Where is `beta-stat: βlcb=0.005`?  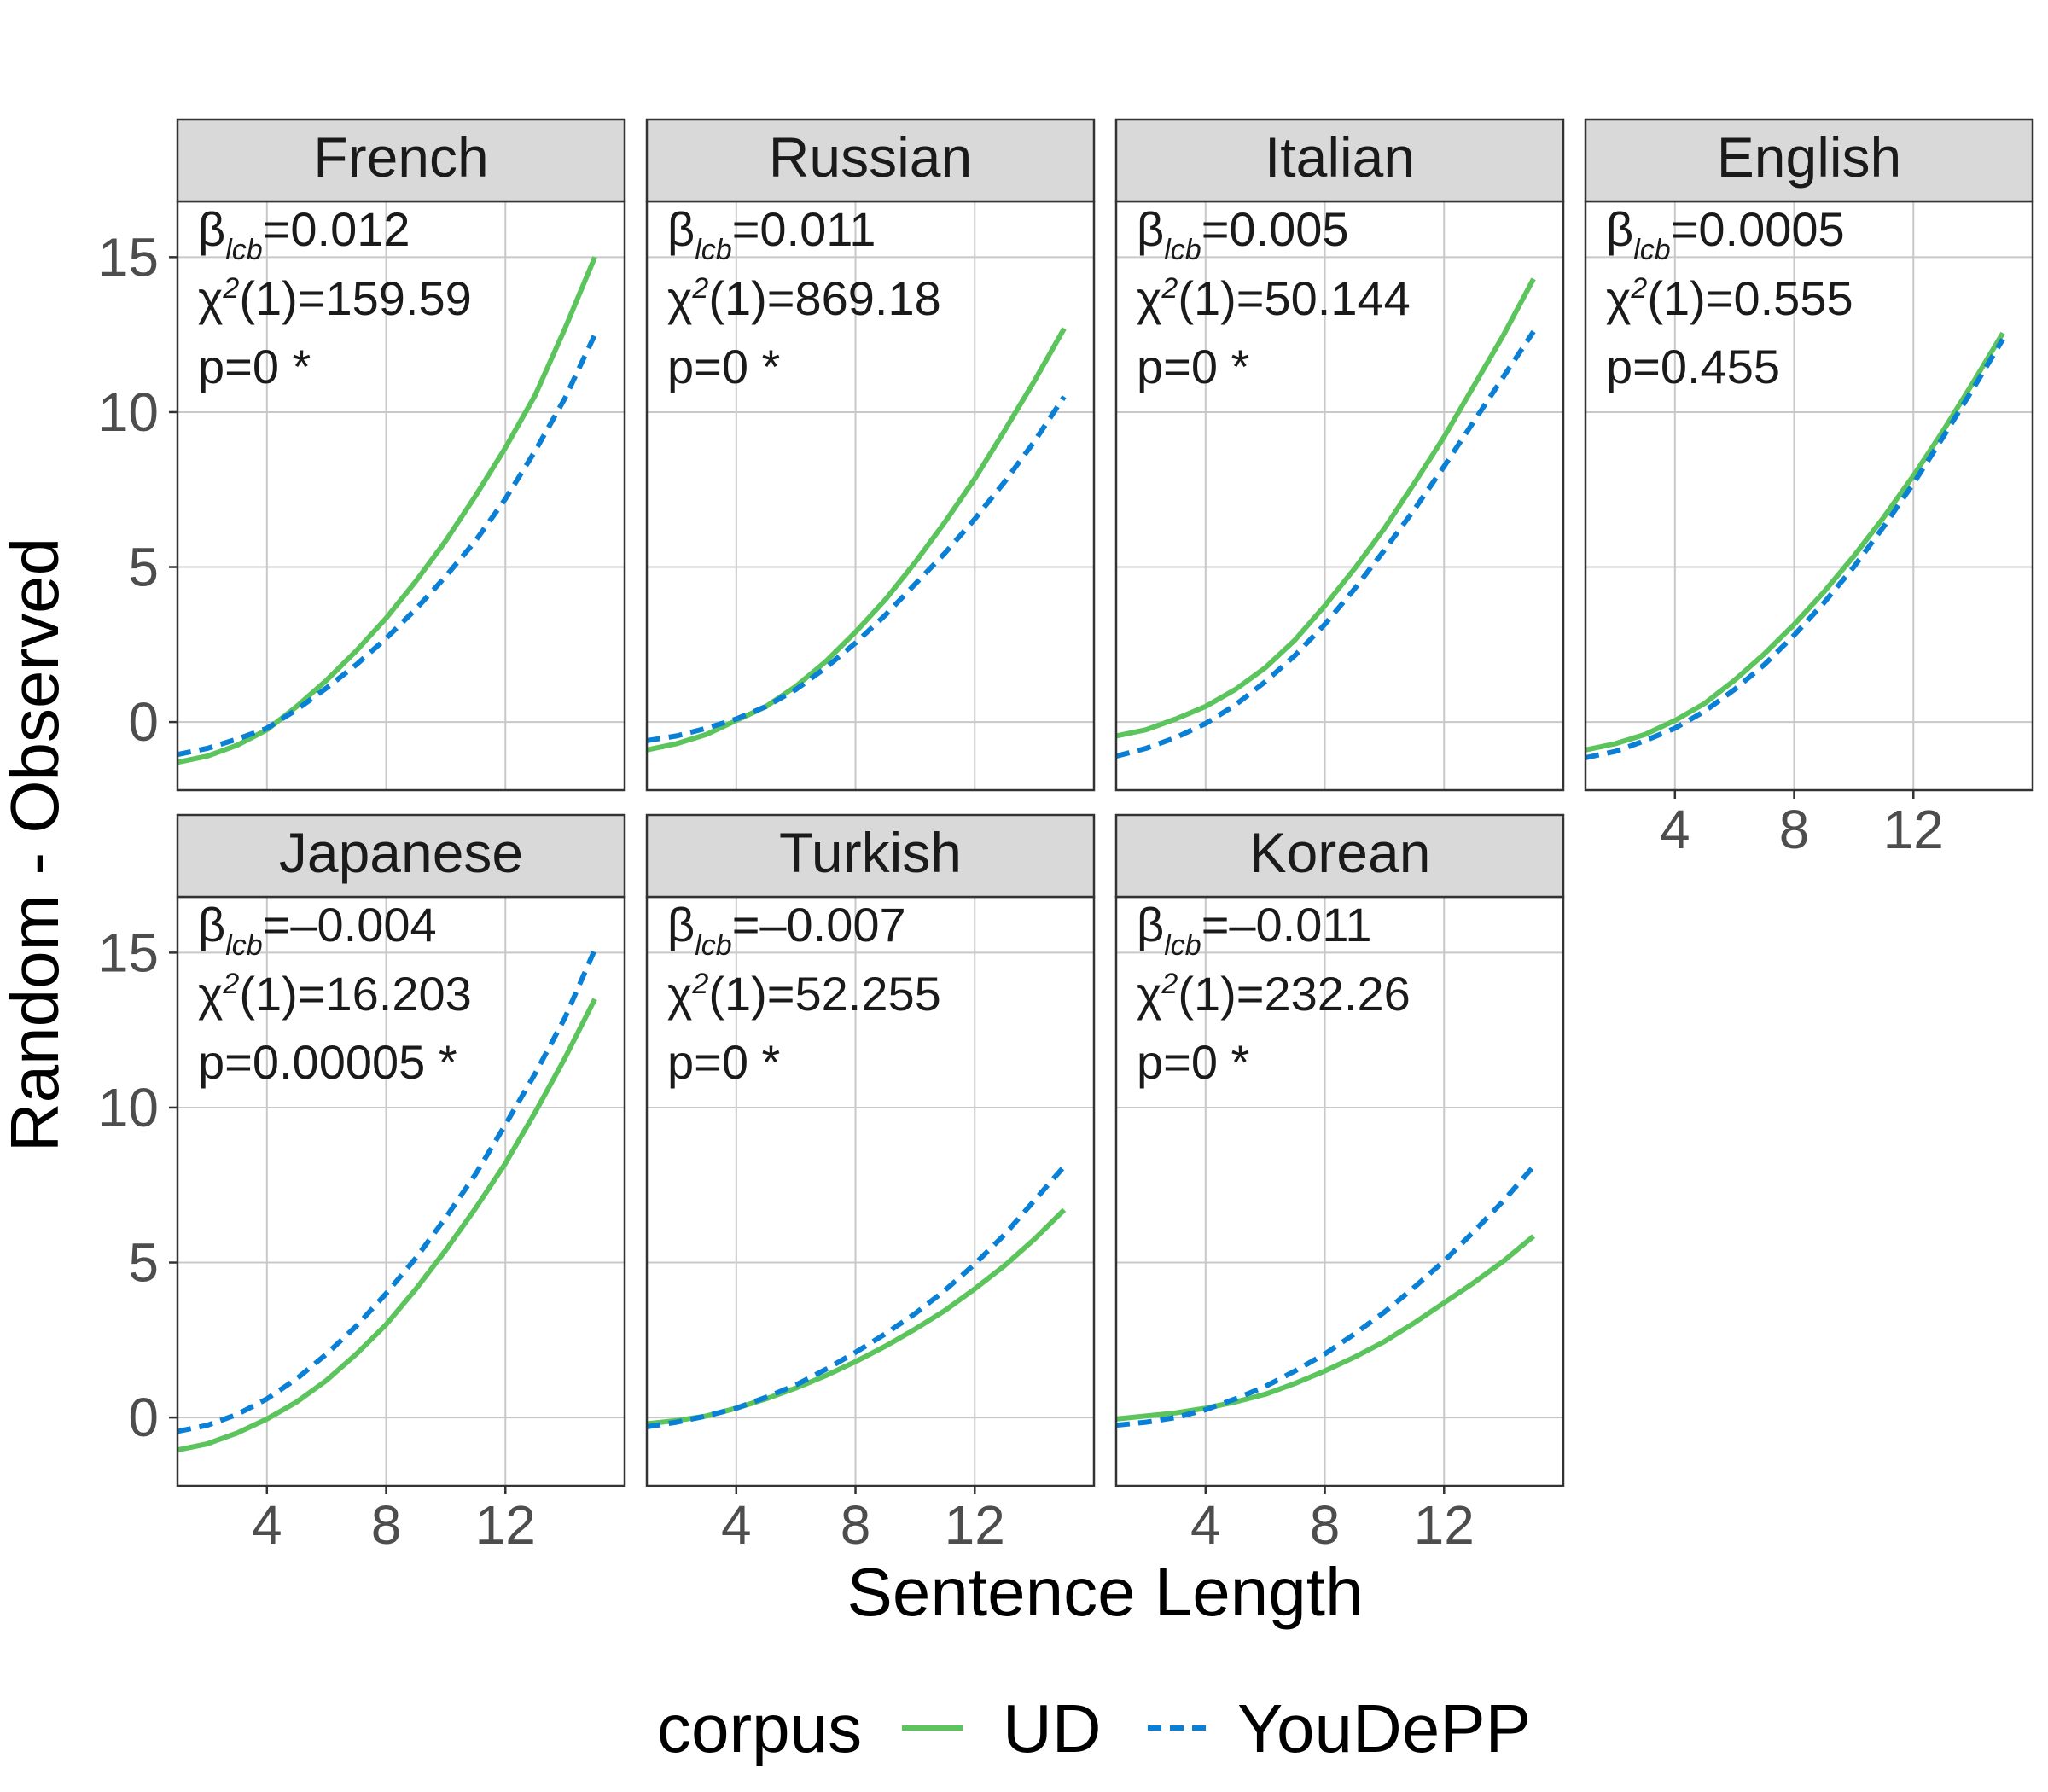 beta-stat: βlcb=0.005 is located at coordinates (1243, 234).